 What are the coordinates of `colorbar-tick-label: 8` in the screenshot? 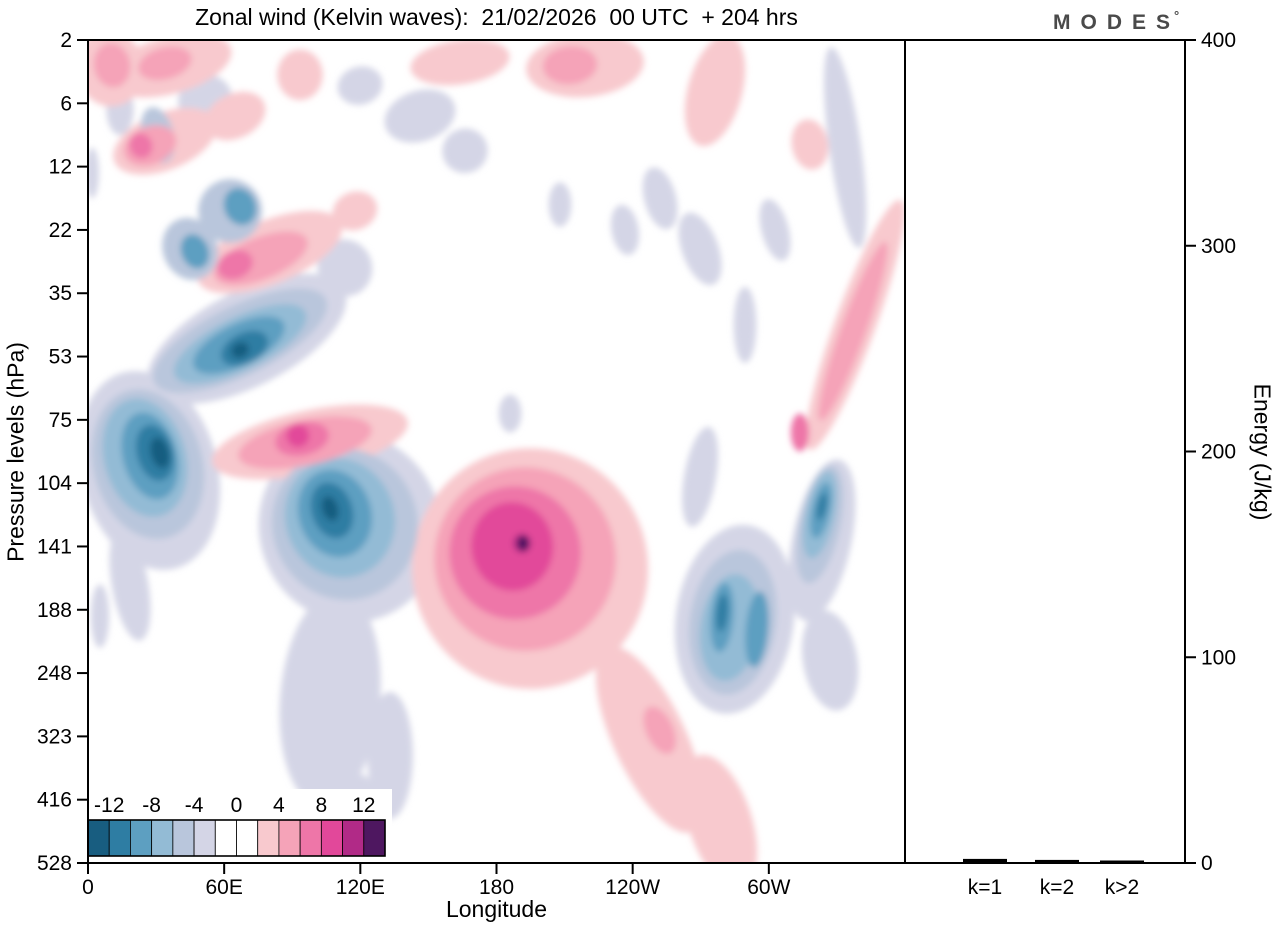 It's located at (322, 805).